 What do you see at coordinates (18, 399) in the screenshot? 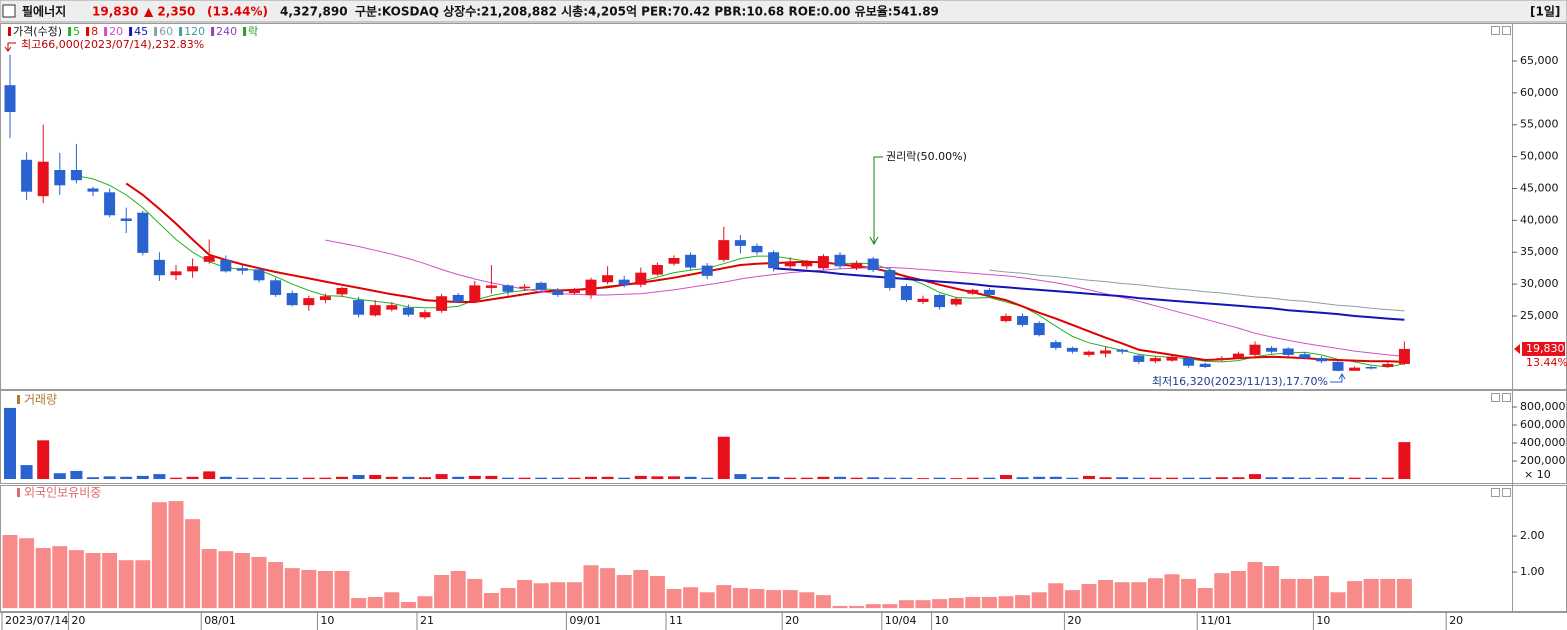
I see `title-marker` at bounding box center [18, 399].